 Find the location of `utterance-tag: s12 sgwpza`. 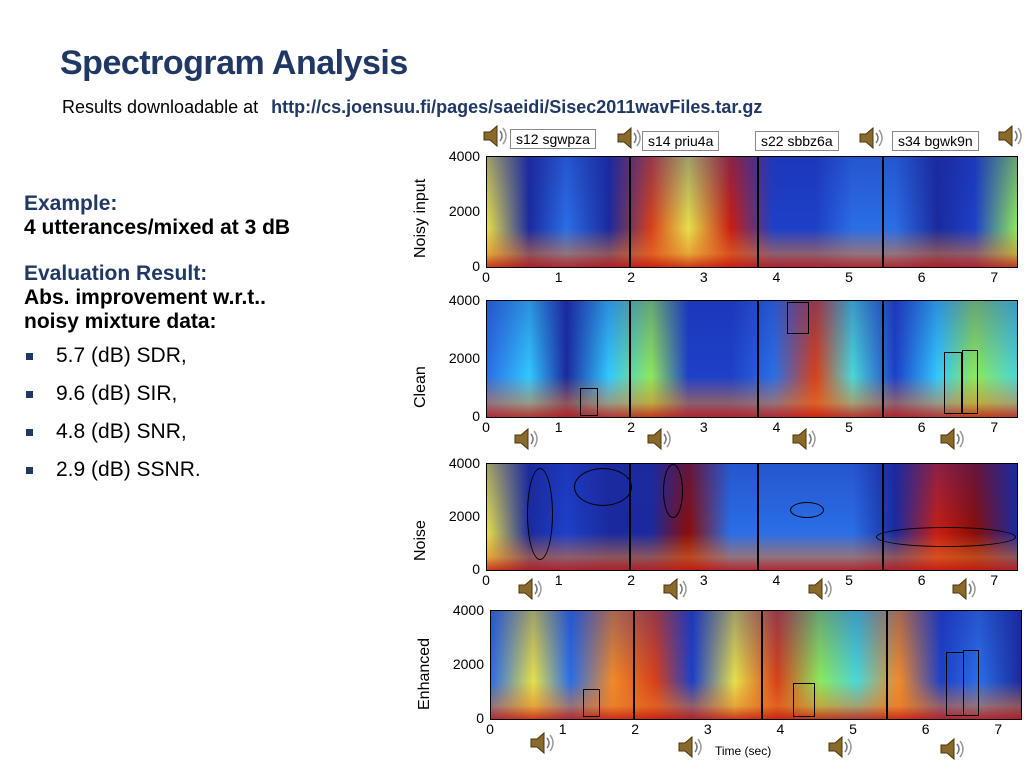

utterance-tag: s12 sgwpza is located at coordinates (553, 139).